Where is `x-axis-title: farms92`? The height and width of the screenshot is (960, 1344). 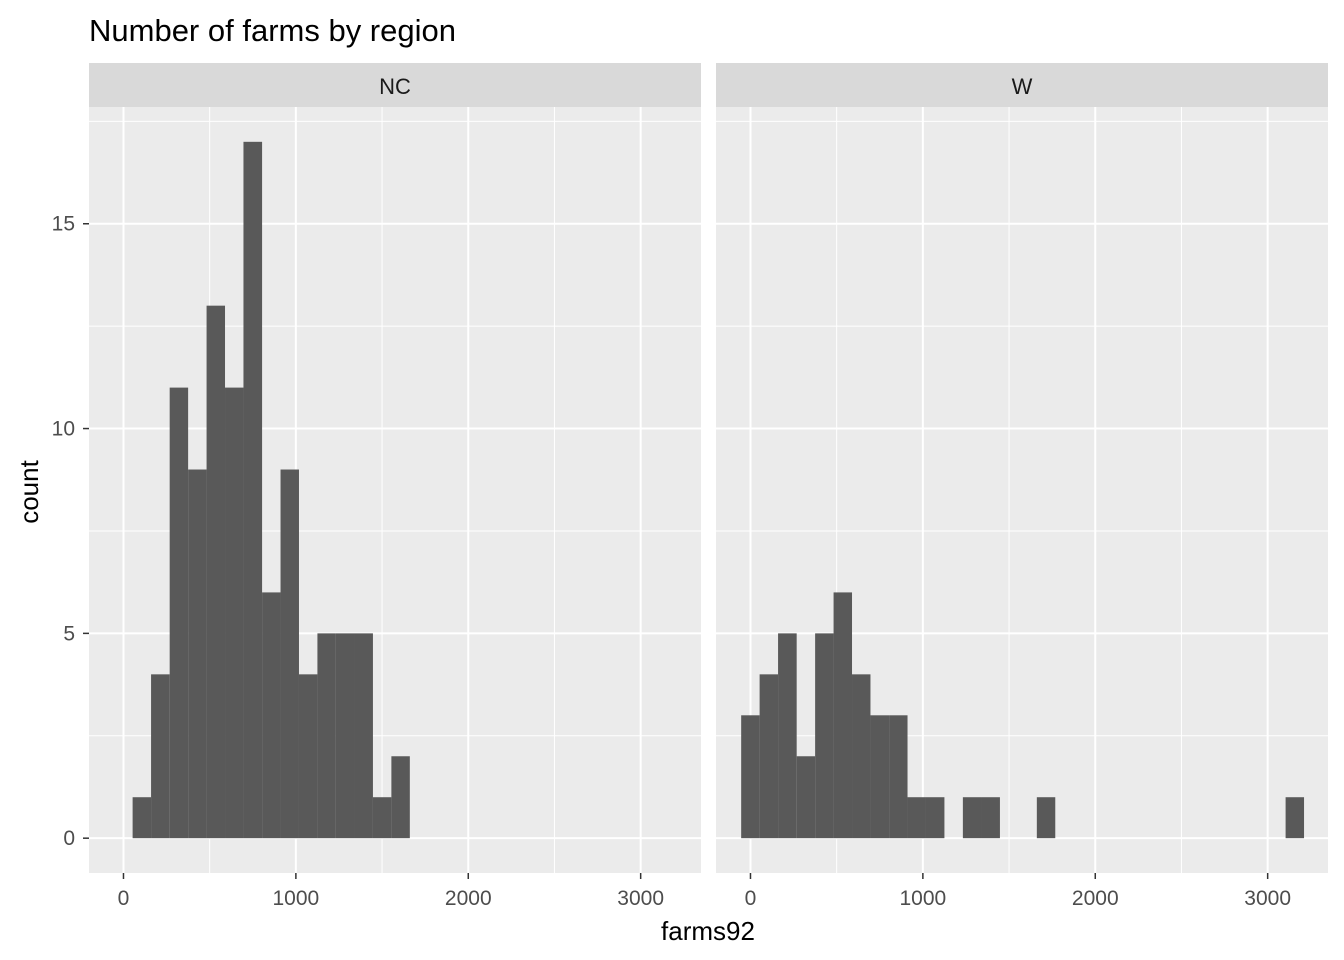 x-axis-title: farms92 is located at coordinates (708, 931).